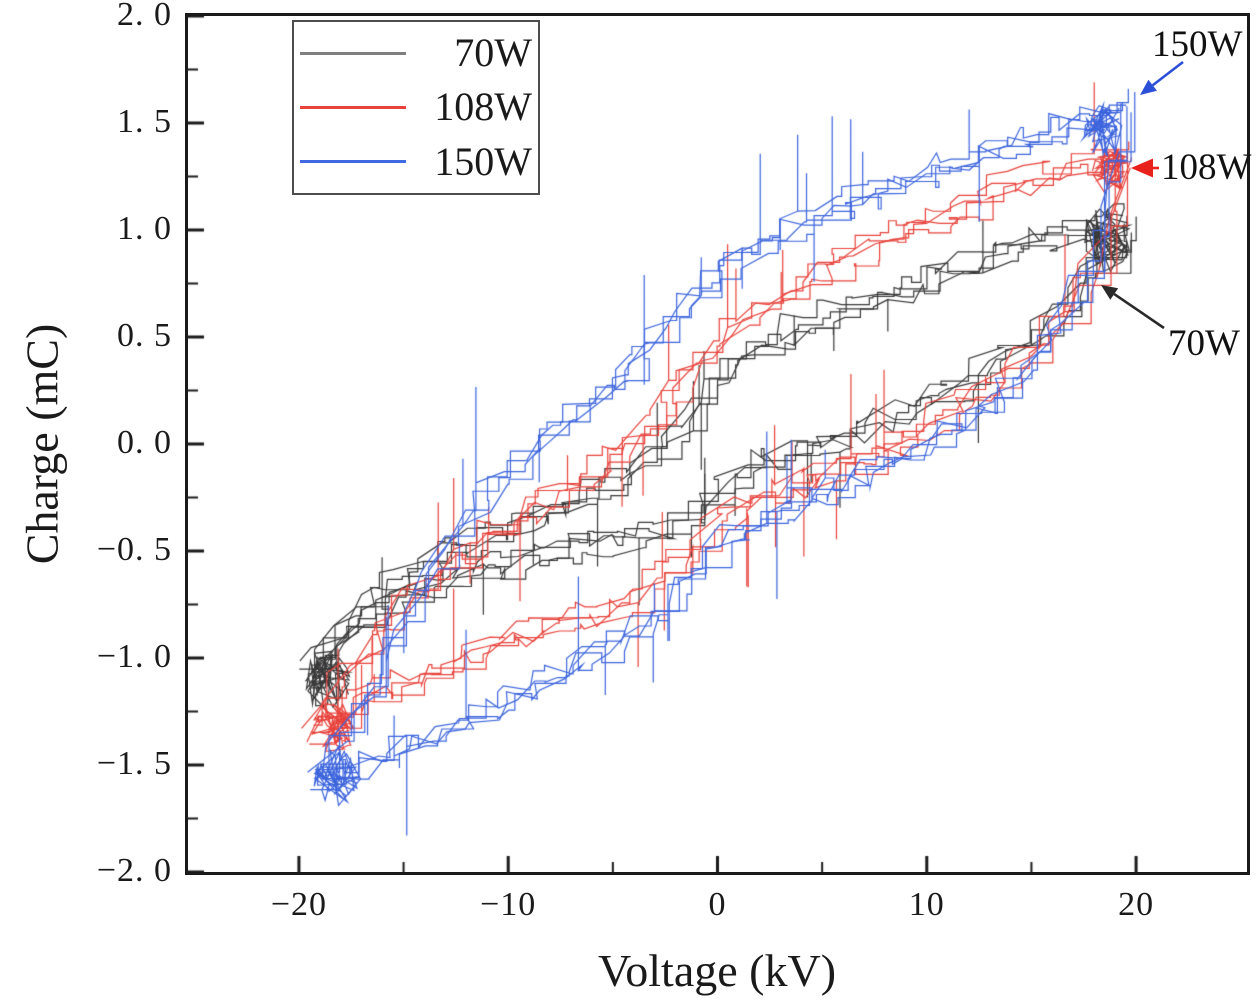  I want to click on x-tick-label: −10, so click(508, 904).